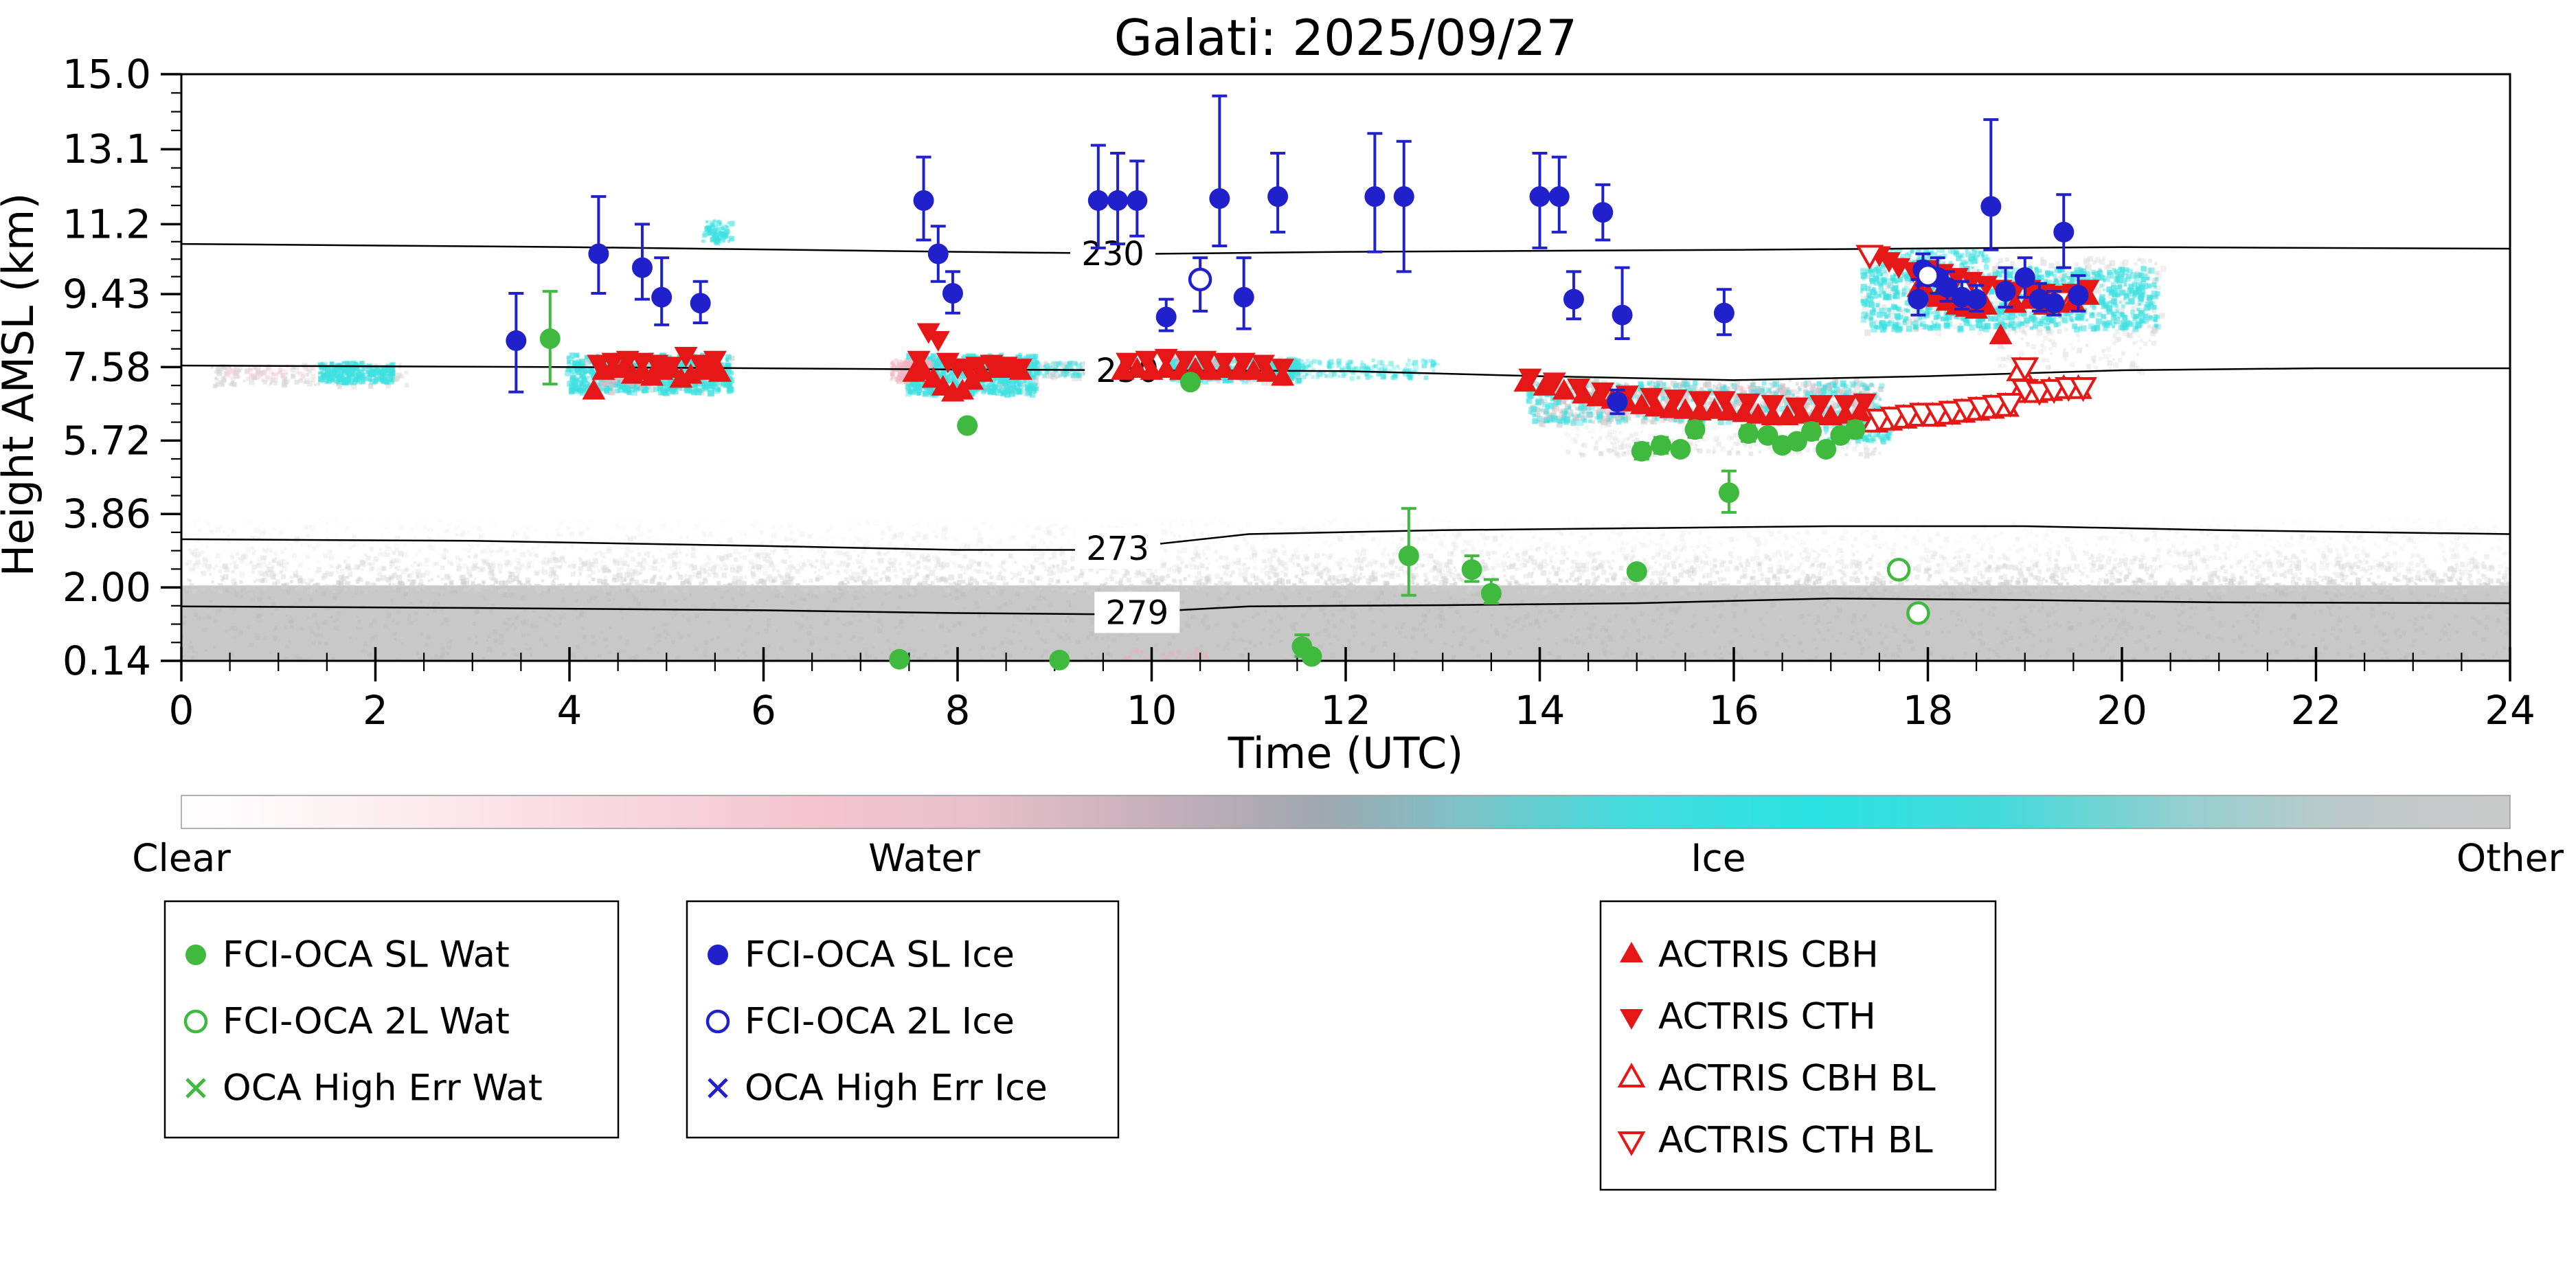  What do you see at coordinates (107, 294) in the screenshot?
I see `y-tick-label: 9.43` at bounding box center [107, 294].